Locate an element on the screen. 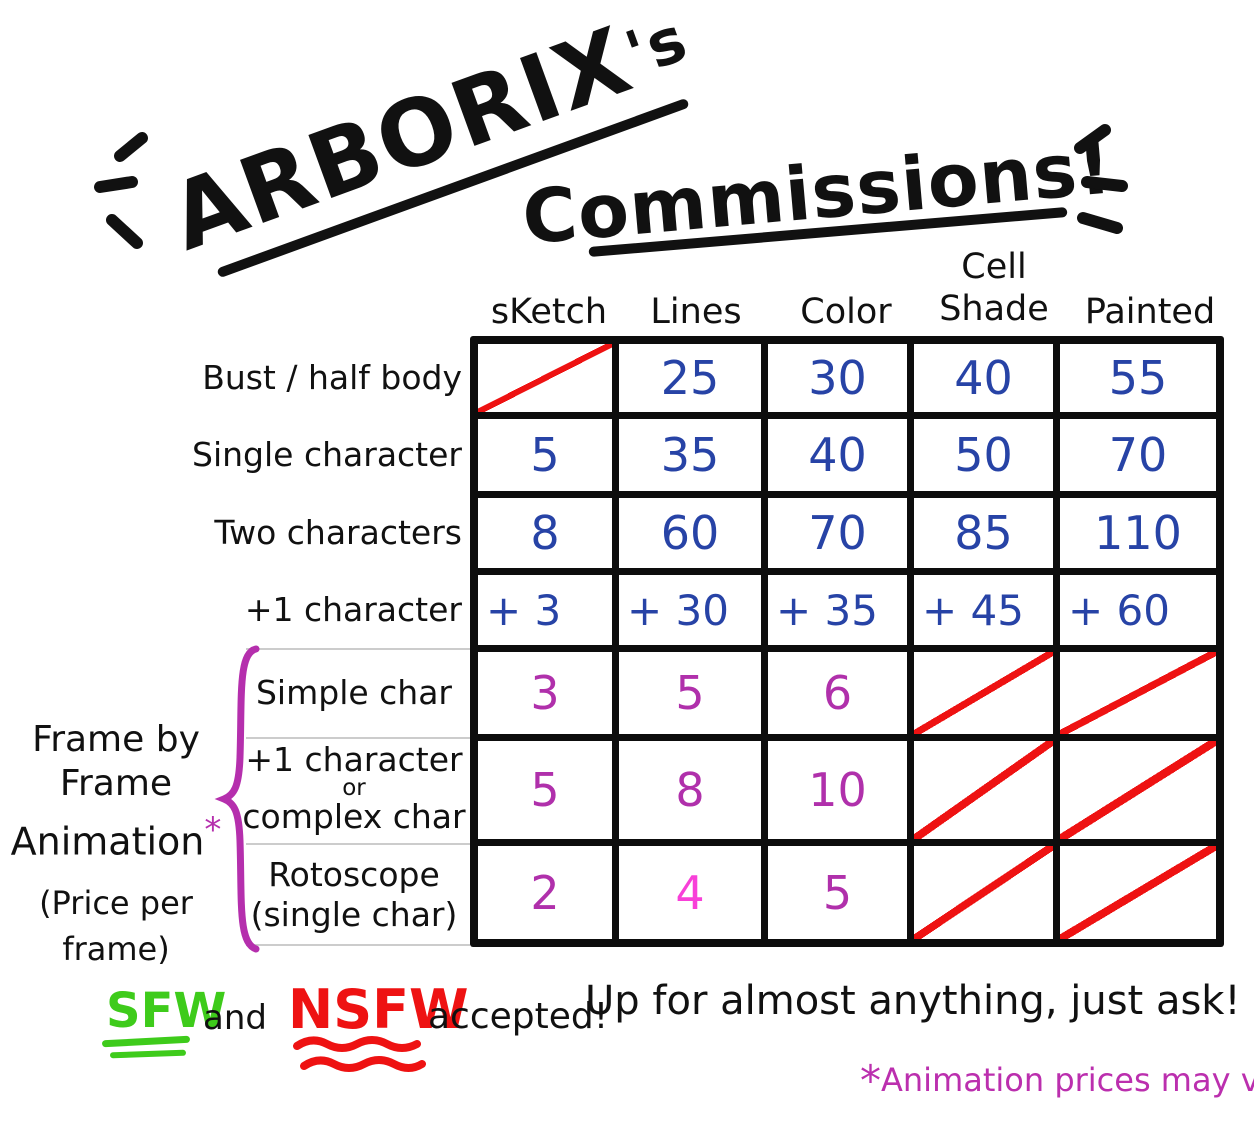 This screenshot has height=1122, width=1254. price-cell: 4 is located at coordinates (690, 892).